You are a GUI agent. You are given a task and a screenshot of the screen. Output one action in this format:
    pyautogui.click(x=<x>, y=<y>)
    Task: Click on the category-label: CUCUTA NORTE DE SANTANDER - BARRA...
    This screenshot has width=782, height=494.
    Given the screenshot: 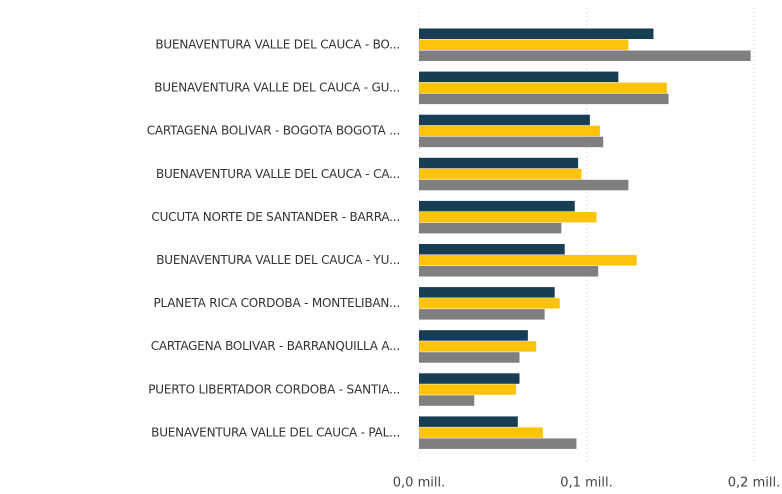 What is the action you would take?
    pyautogui.click(x=275, y=217)
    